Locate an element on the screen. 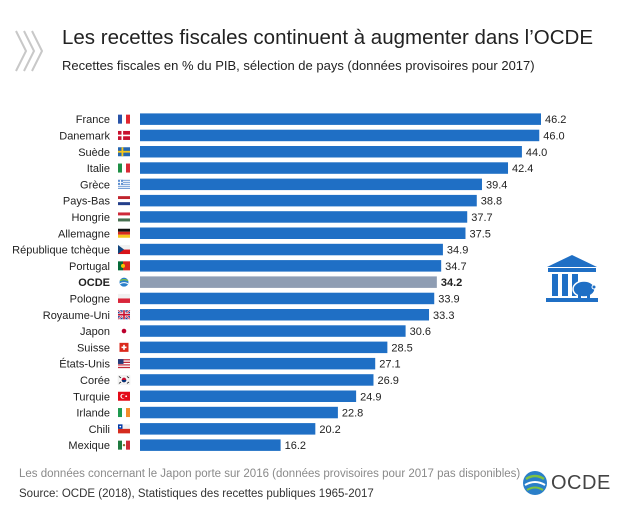 Image resolution: width=620 pixels, height=511 pixels. category-label: Pologne is located at coordinates (90, 299).